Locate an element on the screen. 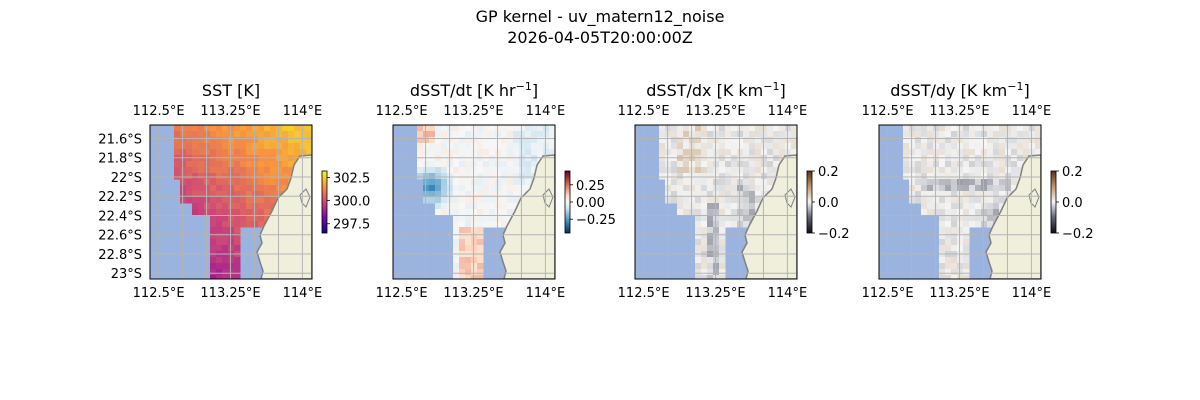  figure-timestamp: 2026-04-05T20:00:00Z is located at coordinates (600, 37).